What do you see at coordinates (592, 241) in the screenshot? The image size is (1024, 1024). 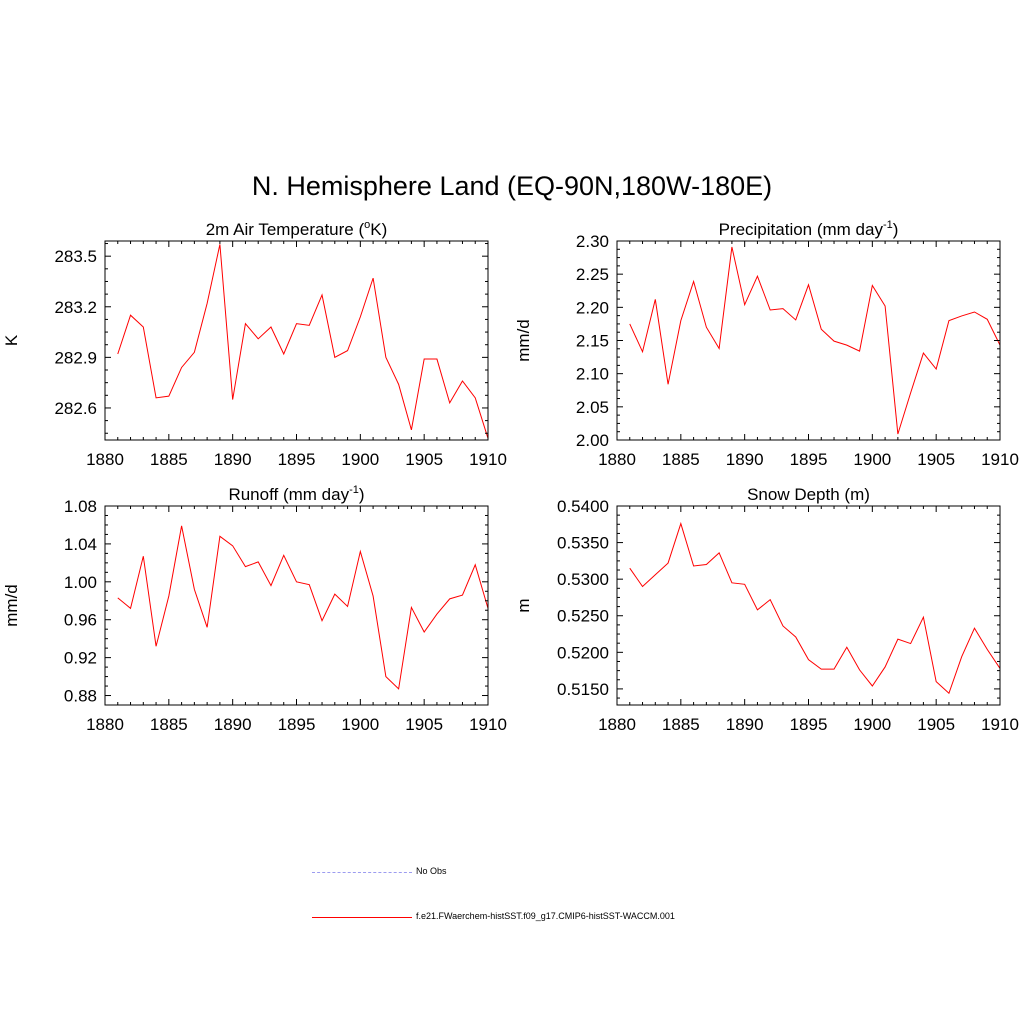 I see `y-tick-label: 2.30` at bounding box center [592, 241].